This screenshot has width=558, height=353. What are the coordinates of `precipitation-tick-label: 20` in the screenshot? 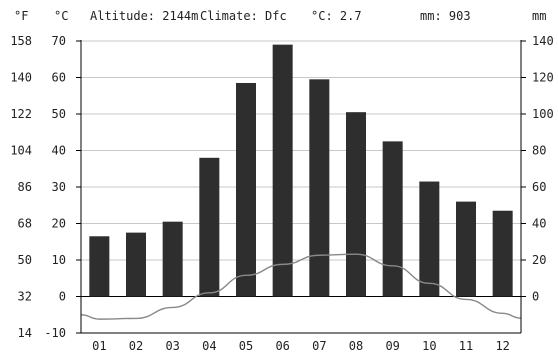 It's located at (539, 260).